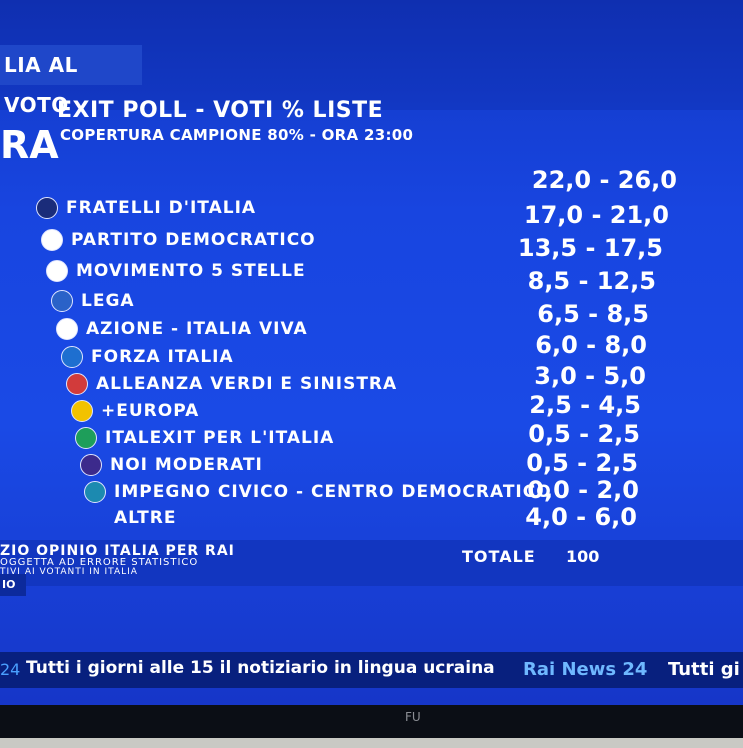 This screenshot has width=743, height=748. Describe the element at coordinates (333, 492) in the screenshot. I see `party-name: IMPEGNO CIVICO - CENTRO DEMOCRATICO` at that location.